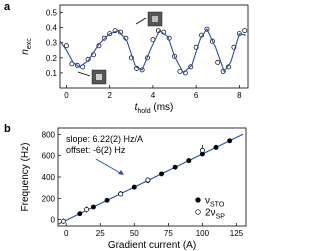 The image size is (320, 251). What do you see at coordinates (221, 217) in the screenshot?
I see `legend-label-sub: SP` at bounding box center [221, 217].